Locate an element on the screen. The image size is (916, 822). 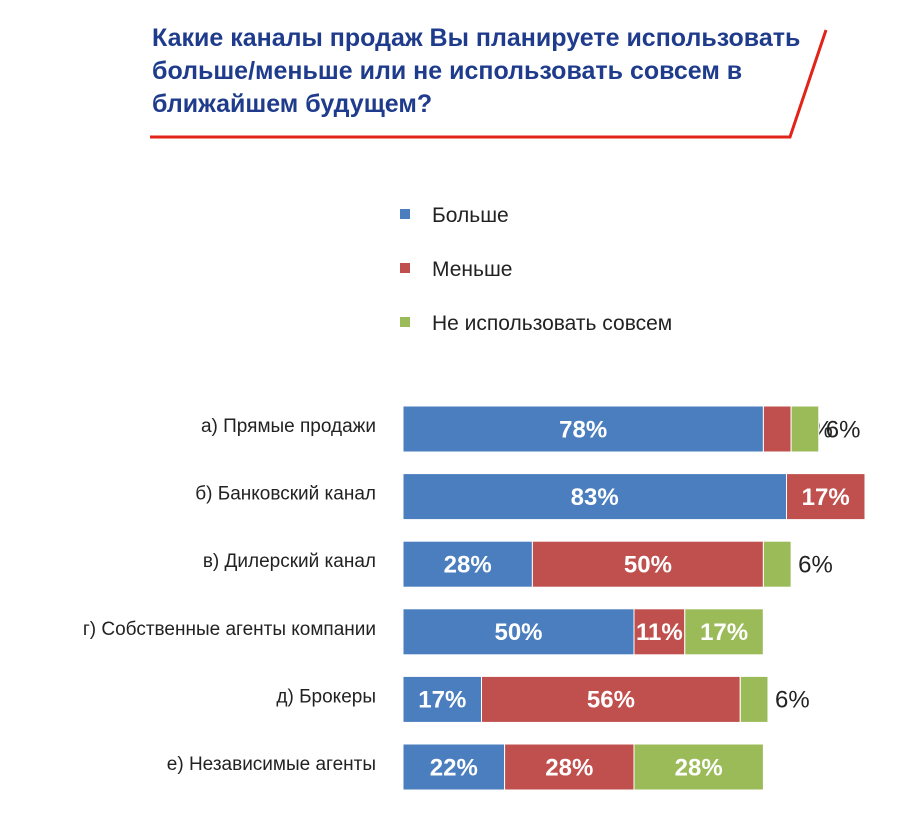
category-label: е) Независимые агенты is located at coordinates (271, 764).